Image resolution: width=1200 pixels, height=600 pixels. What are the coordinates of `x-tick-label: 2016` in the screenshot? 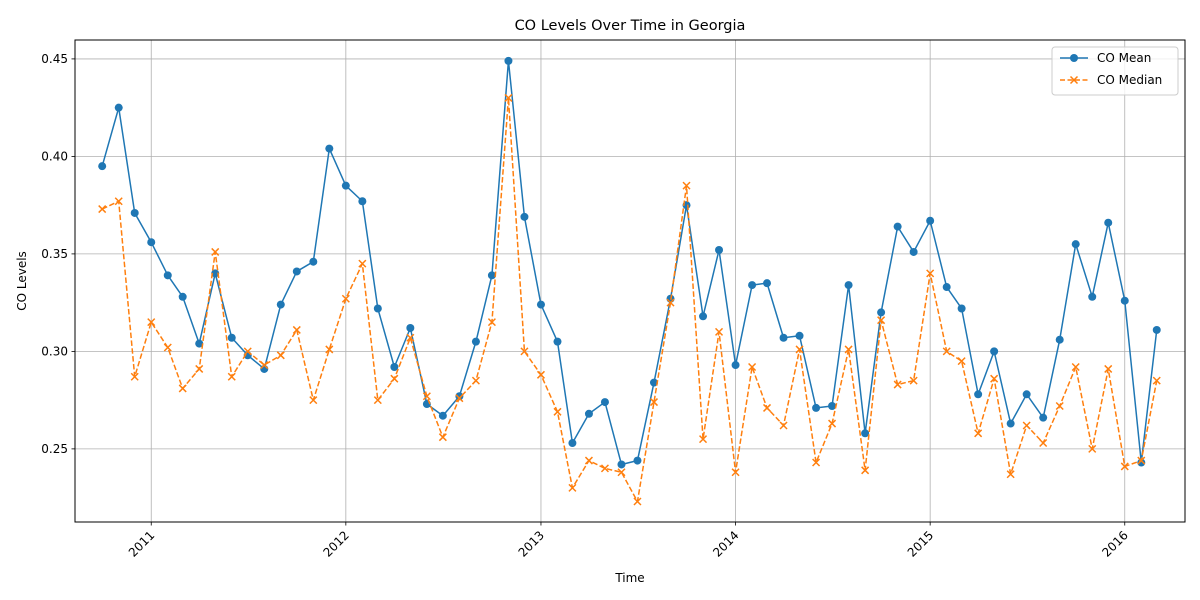 It's located at (1114, 543).